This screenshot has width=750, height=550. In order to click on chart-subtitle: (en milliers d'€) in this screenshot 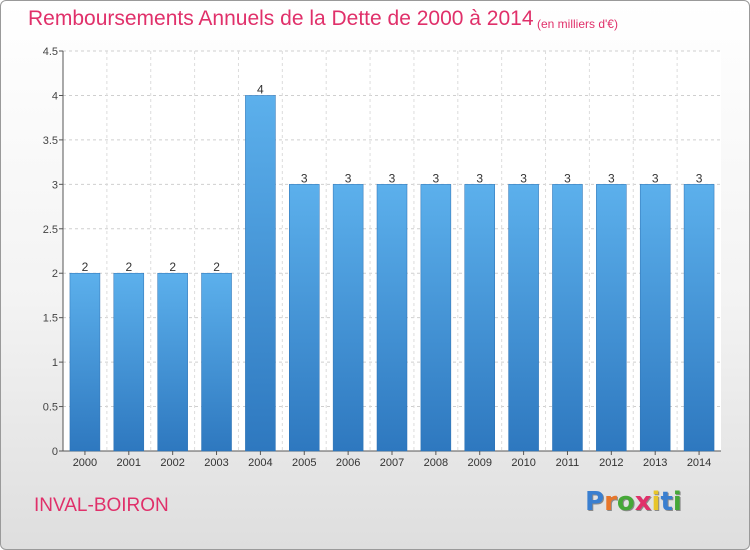, I will do `click(577, 24)`.